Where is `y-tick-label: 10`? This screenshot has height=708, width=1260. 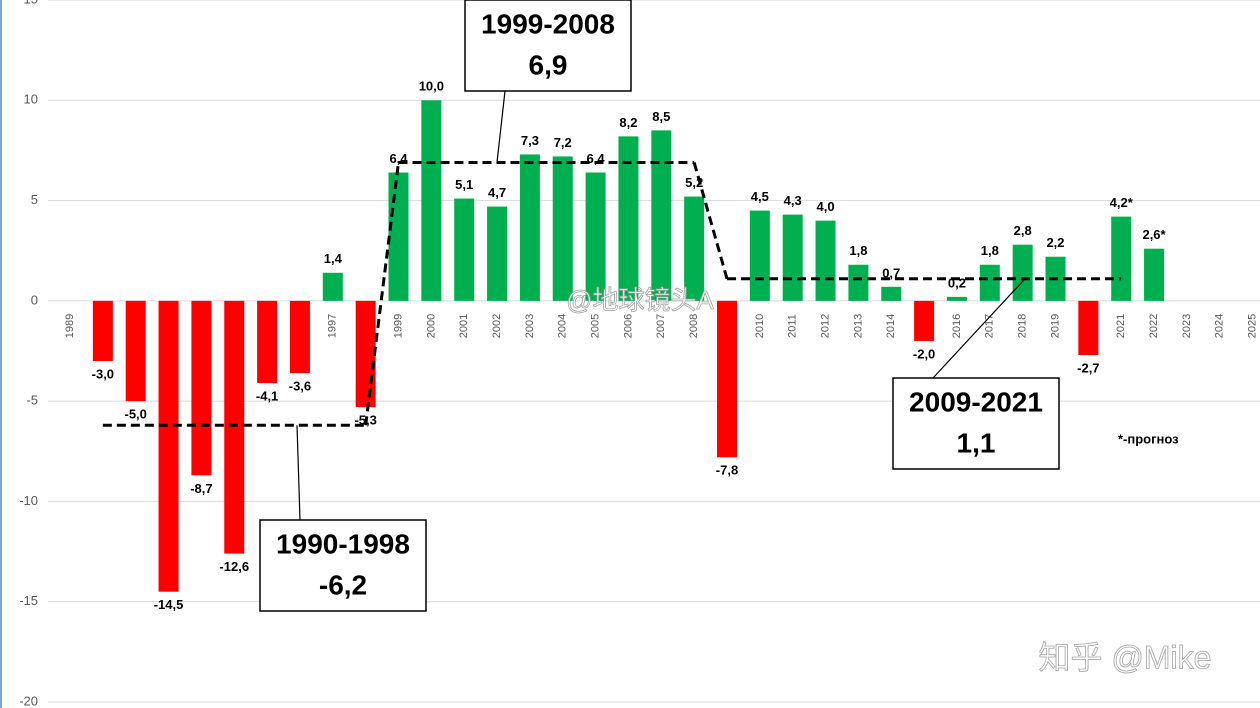
y-tick-label: 10 is located at coordinates (31, 99).